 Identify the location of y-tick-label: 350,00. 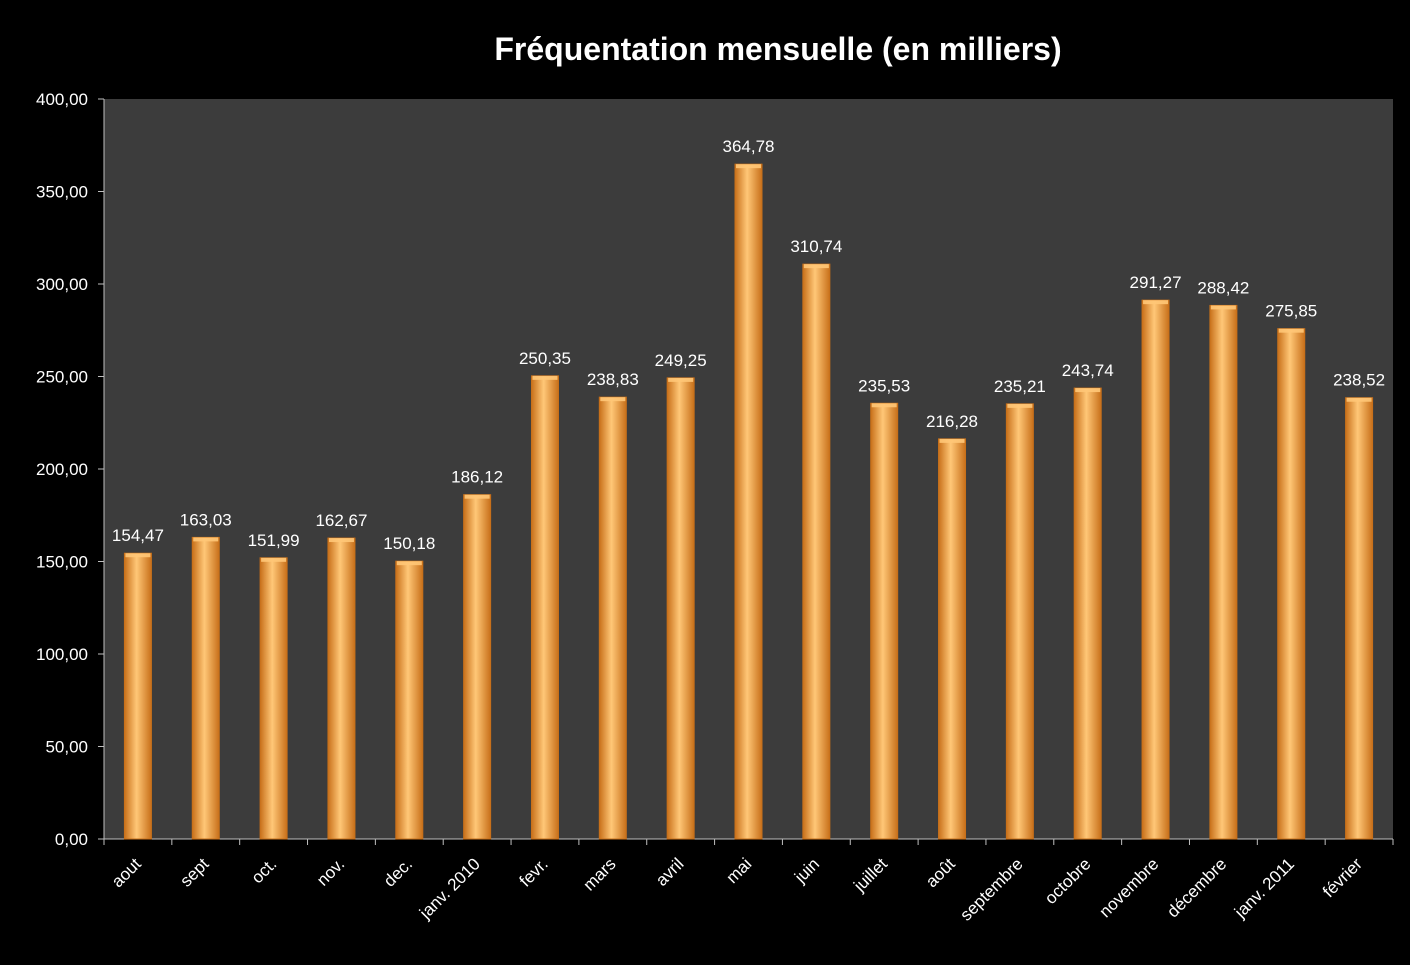
(62, 192).